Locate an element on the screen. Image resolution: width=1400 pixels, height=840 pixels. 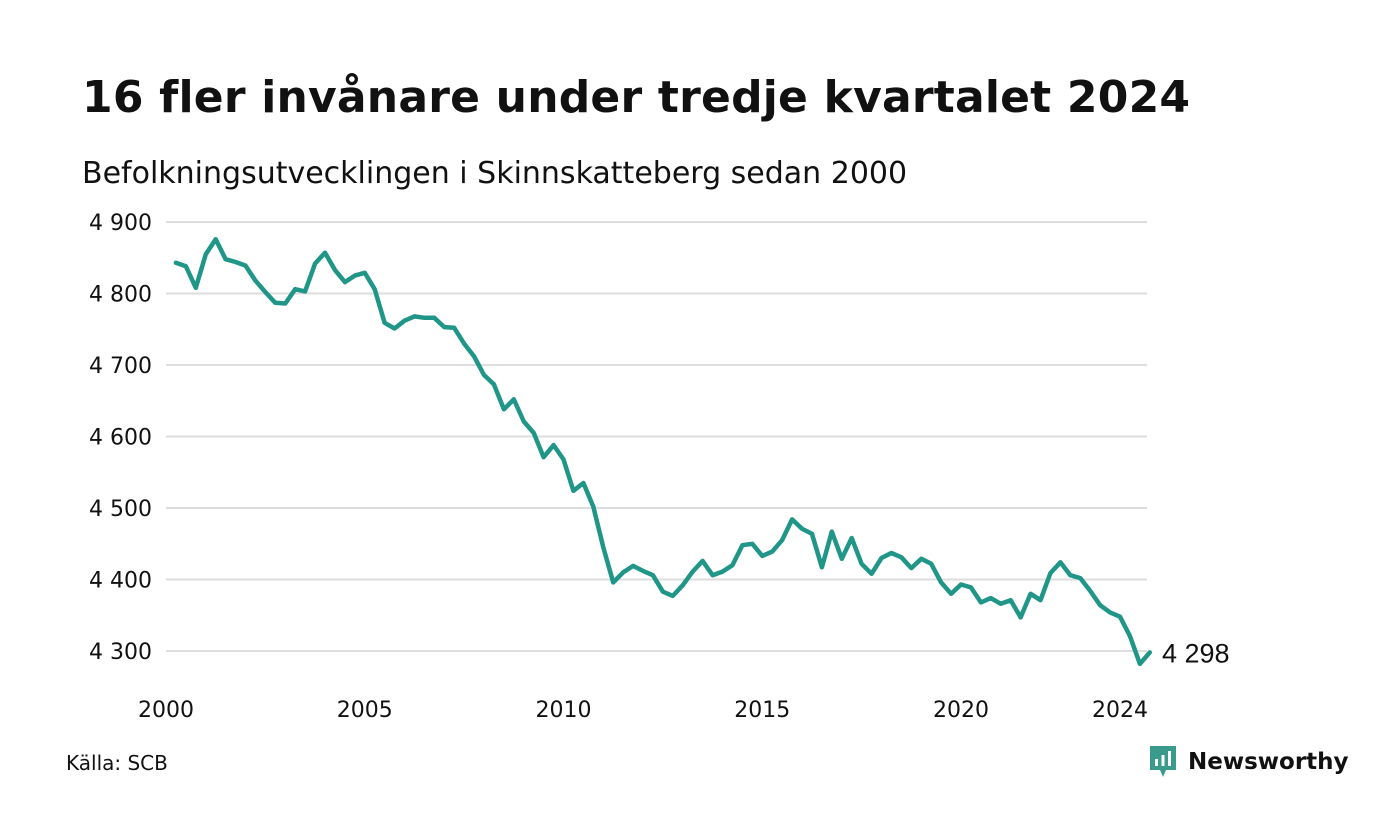
x-tick-label: 2000 is located at coordinates (166, 710).